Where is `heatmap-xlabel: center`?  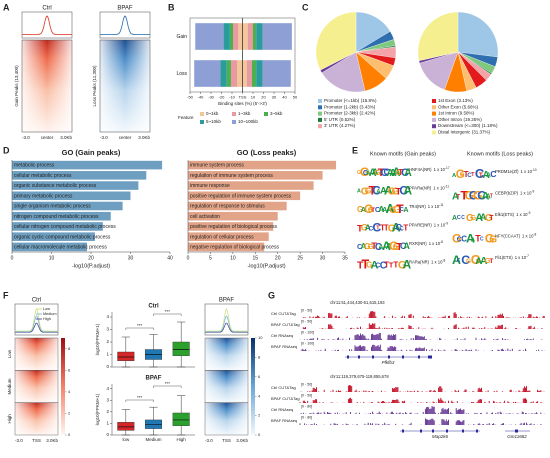 heatmap-xlabel: center is located at coordinates (47, 137).